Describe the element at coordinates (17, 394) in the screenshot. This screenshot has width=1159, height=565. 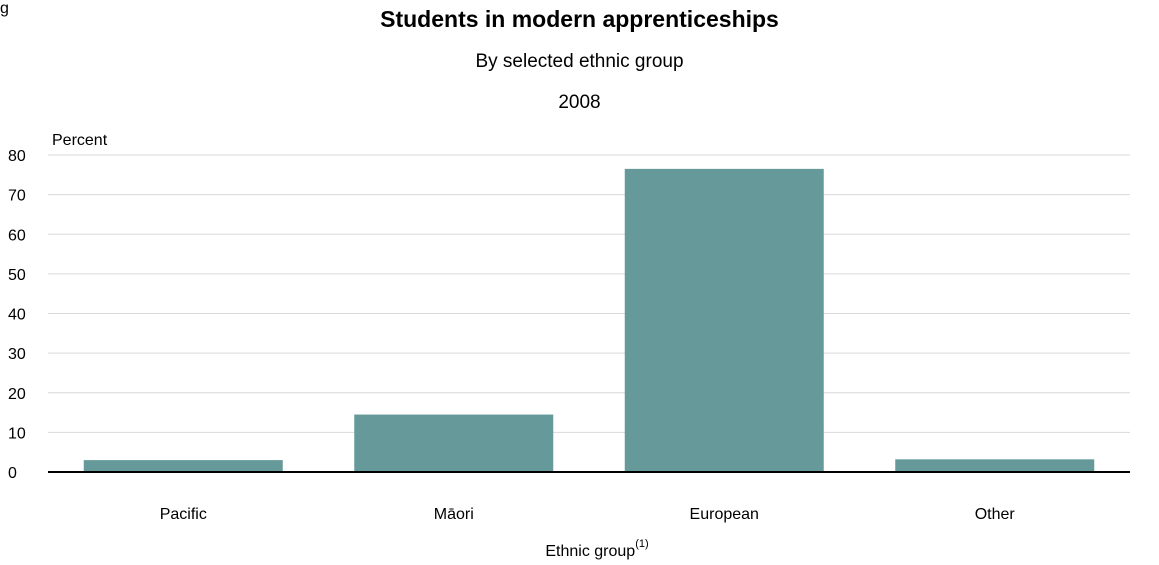
I see `y-tick-label: 20` at that location.